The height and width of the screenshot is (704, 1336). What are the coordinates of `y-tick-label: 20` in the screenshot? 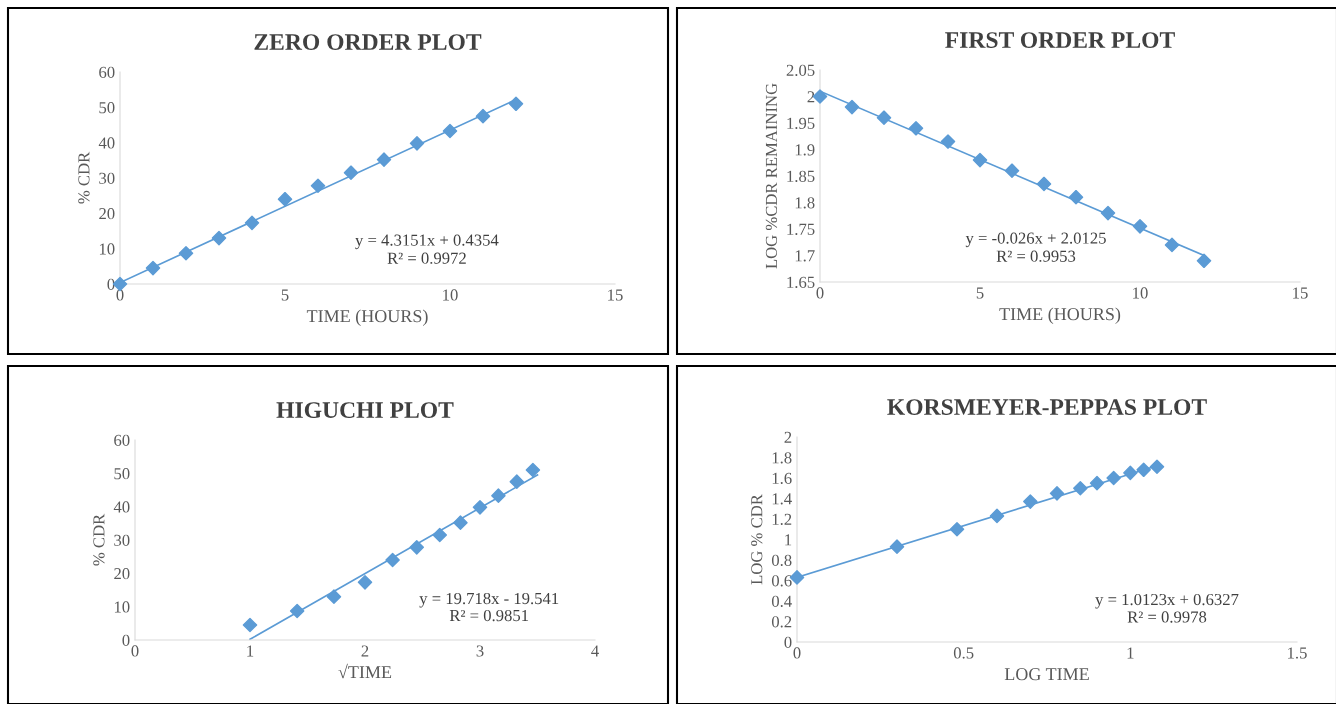 It's located at (107, 214).